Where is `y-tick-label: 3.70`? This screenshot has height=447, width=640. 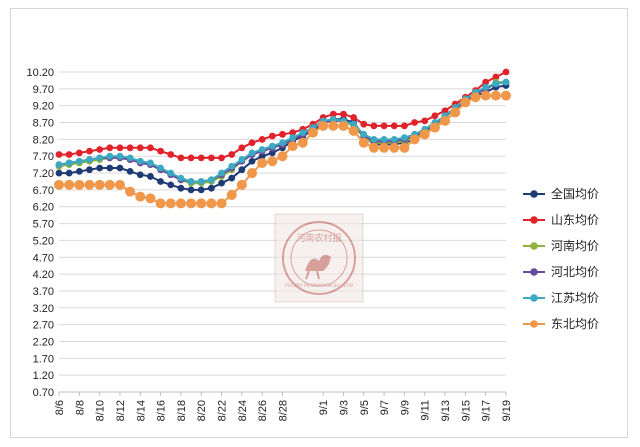
y-tick-label: 3.70 is located at coordinates (43, 292).